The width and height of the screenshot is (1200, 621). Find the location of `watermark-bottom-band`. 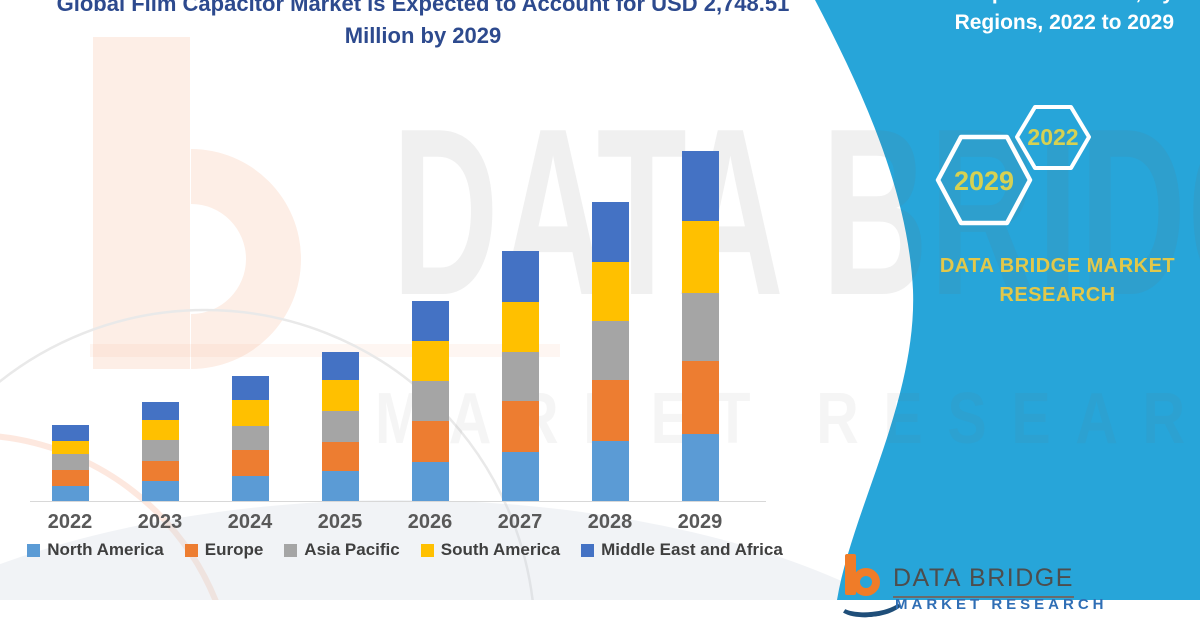

watermark-bottom-band is located at coordinates (440, 550).